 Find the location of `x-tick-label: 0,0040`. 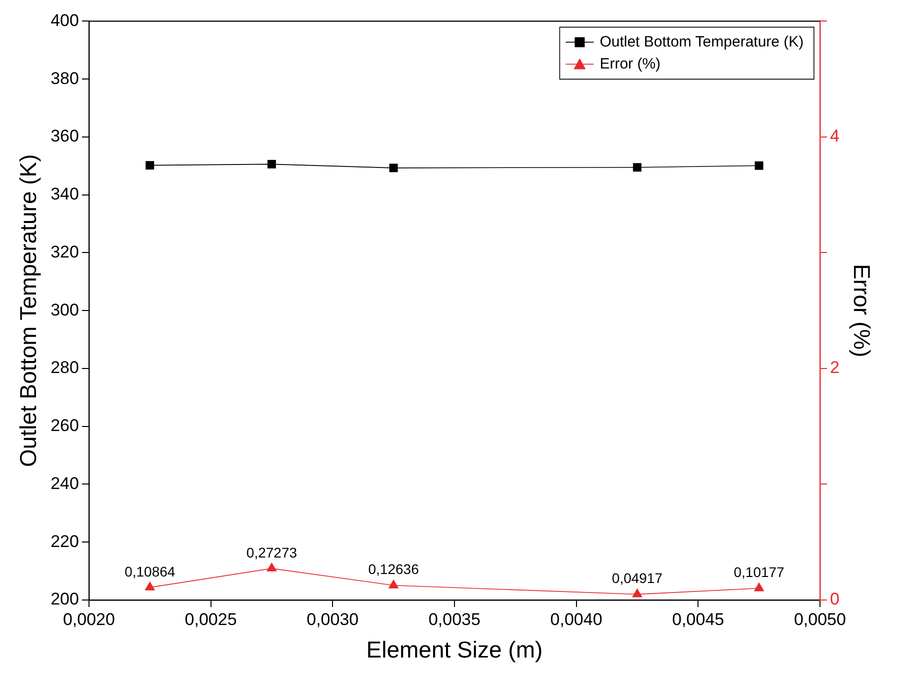

x-tick-label: 0,0040 is located at coordinates (576, 619).